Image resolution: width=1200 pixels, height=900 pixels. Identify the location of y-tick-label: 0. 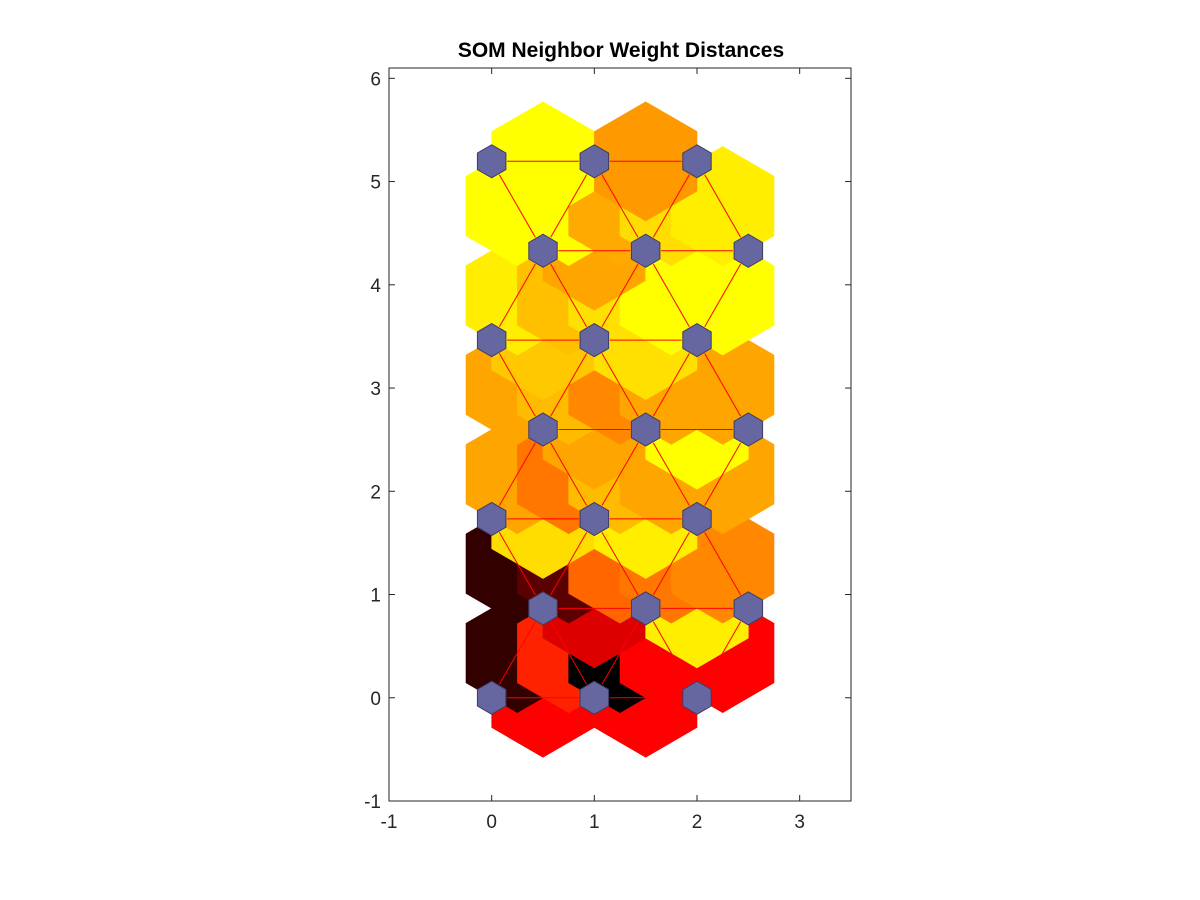
(375, 699).